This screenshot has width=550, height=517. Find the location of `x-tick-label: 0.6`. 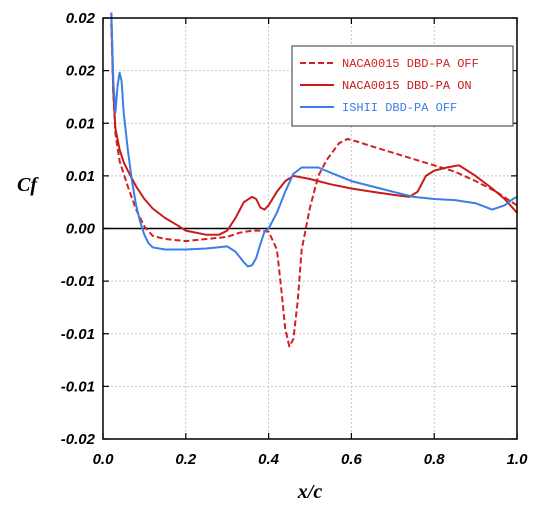

x-tick-label: 0.6 is located at coordinates (352, 459).